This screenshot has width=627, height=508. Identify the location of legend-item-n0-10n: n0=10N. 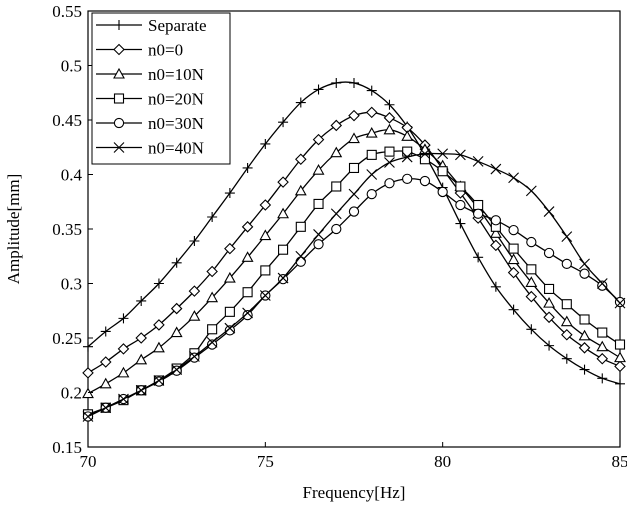
(150, 74).